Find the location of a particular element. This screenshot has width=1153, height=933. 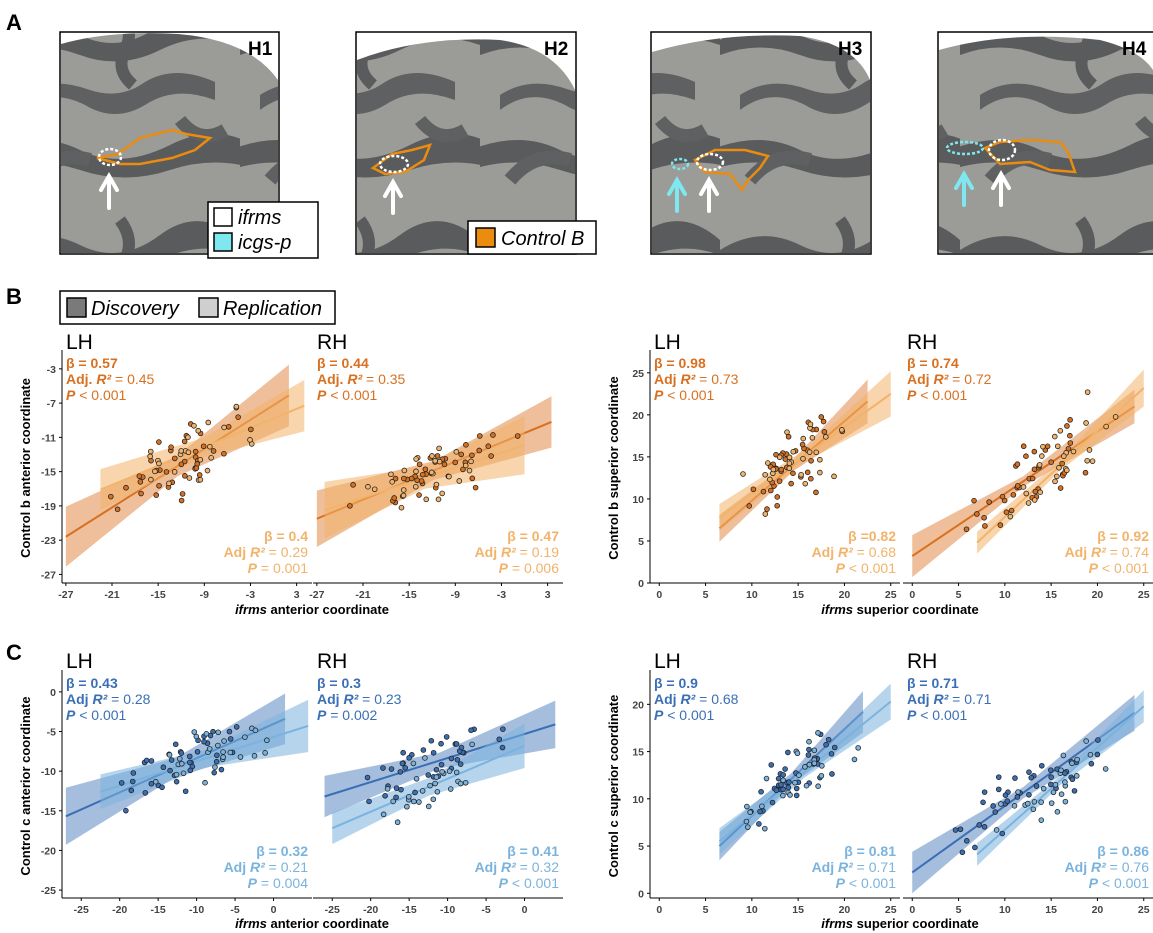

x-tick-label: 15 is located at coordinates (1051, 910).